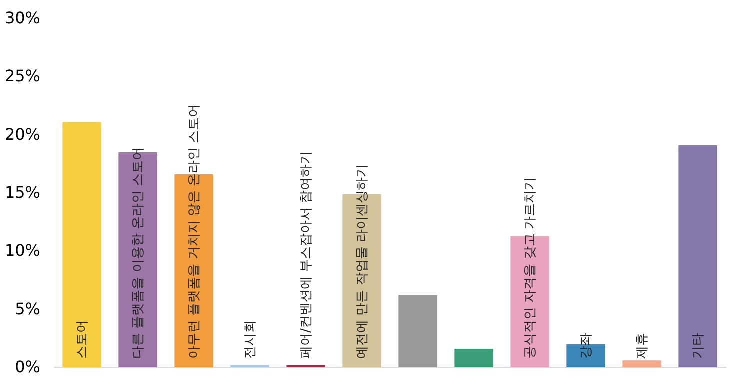  I want to click on x-tick-label: 아무런 플랫폼을 거치지 않은 온라인 스토어, so click(194, 231).